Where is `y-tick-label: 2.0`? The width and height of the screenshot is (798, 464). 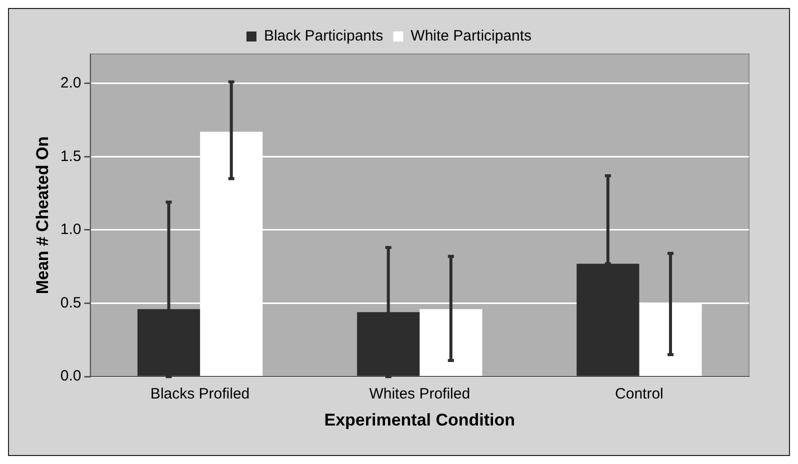
y-tick-label: 2.0 is located at coordinates (71, 83).